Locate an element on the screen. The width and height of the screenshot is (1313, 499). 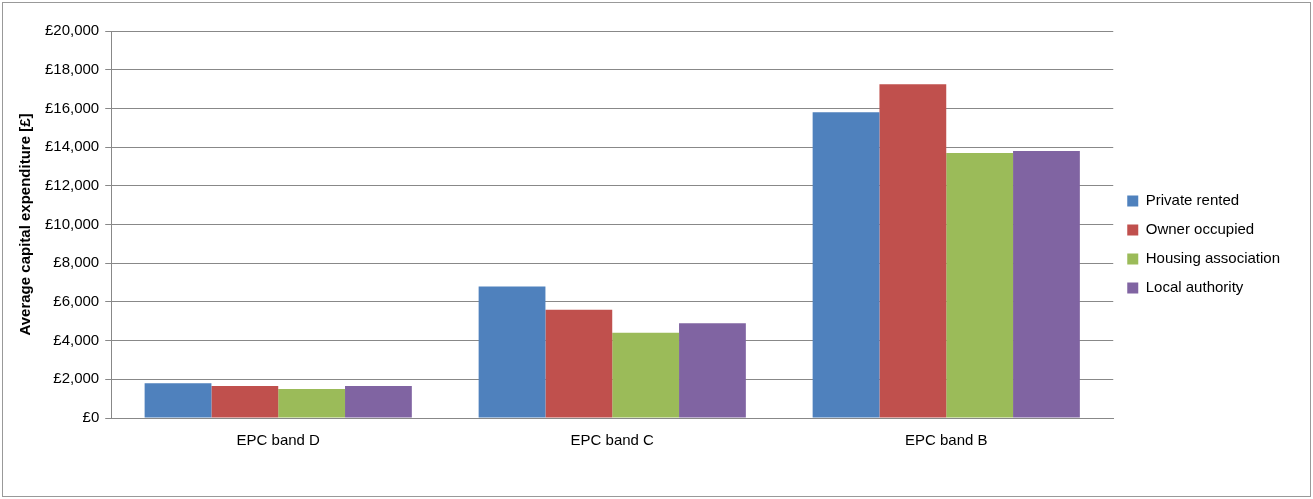
y-tick-label: £18,000 is located at coordinates (72, 68).